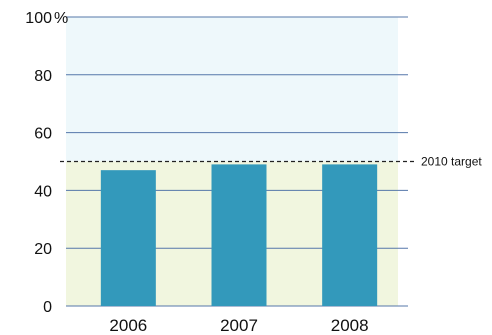 This screenshot has height=335, width=492. What do you see at coordinates (128, 238) in the screenshot?
I see `bar-2006` at bounding box center [128, 238].